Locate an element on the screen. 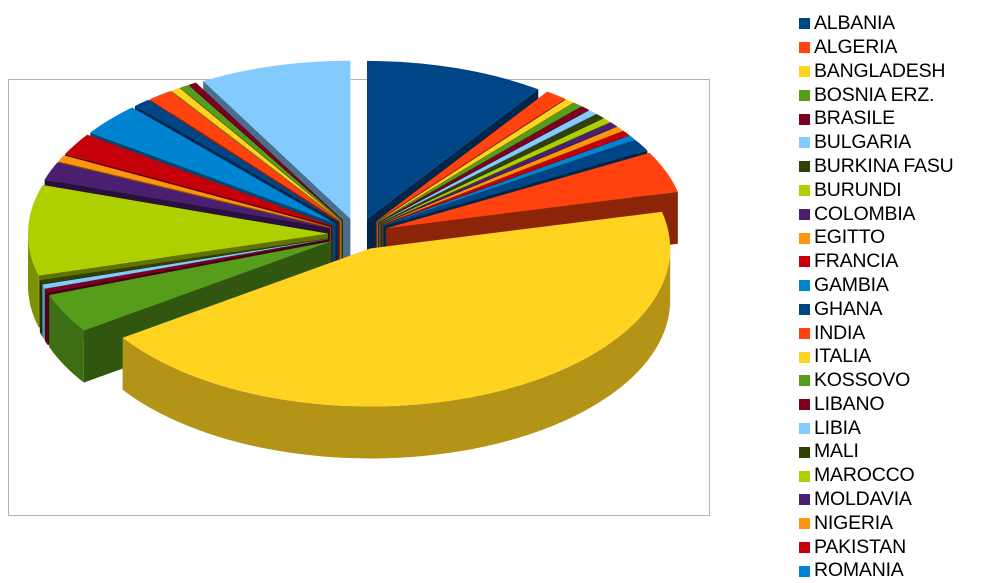 The height and width of the screenshot is (583, 1000). legend-item: BOSNIA ERZ. is located at coordinates (876, 95).